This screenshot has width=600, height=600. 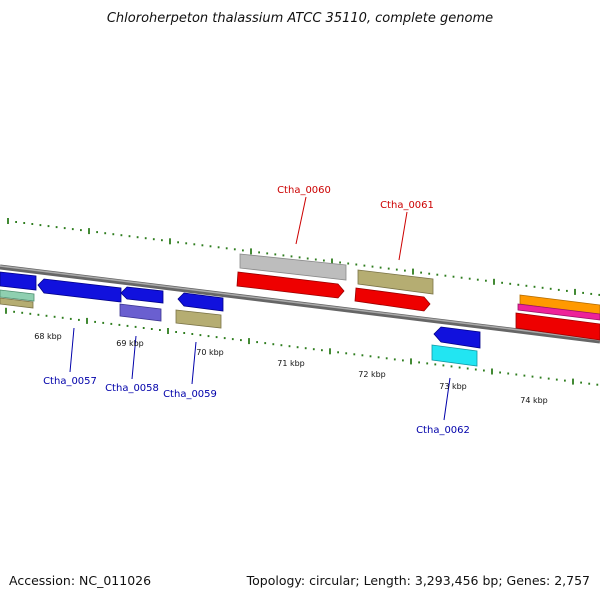 I want to click on gene-feature-orange, so click(x=559, y=305).